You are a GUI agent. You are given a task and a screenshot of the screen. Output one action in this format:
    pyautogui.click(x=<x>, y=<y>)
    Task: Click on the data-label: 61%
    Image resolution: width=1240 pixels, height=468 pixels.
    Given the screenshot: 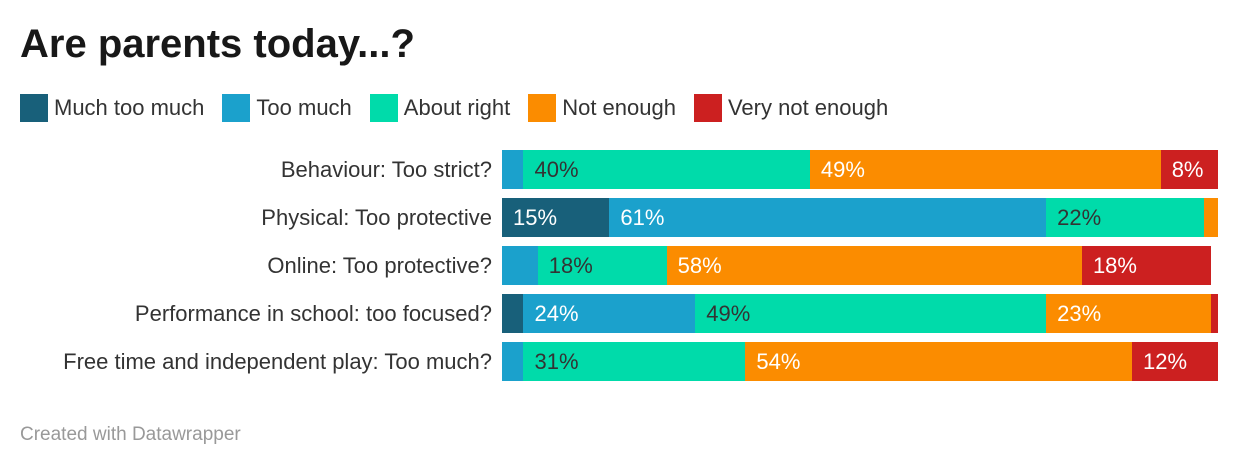 What is the action you would take?
    pyautogui.click(x=642, y=217)
    